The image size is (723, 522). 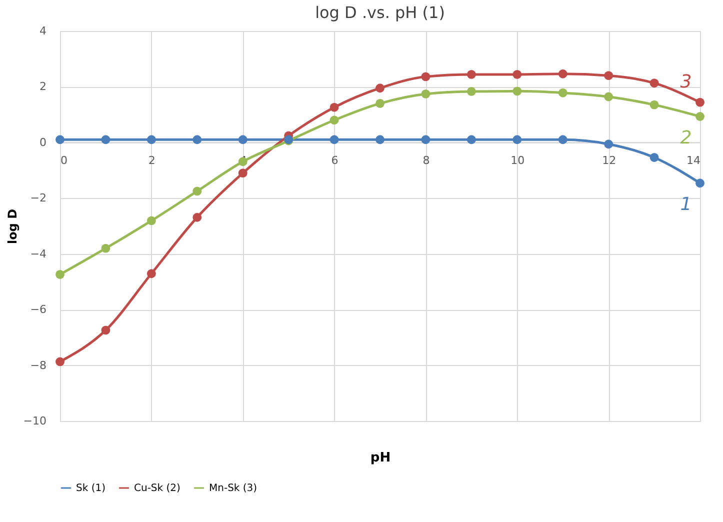 I want to click on y-tick-label: −2, so click(x=38, y=198).